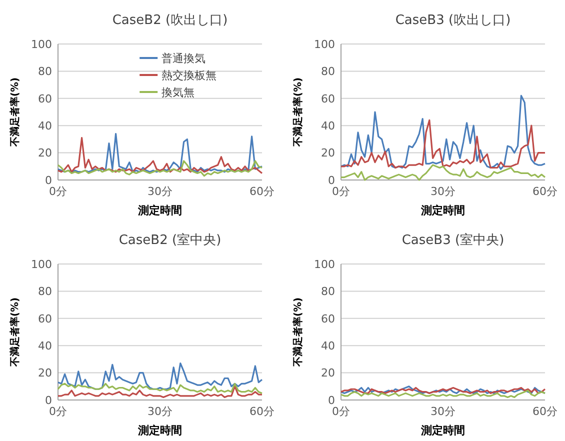 This screenshot has width=565, height=441. What do you see at coordinates (170, 20) in the screenshot?
I see `chart-title: CaseB2 (吹出し口)` at bounding box center [170, 20].